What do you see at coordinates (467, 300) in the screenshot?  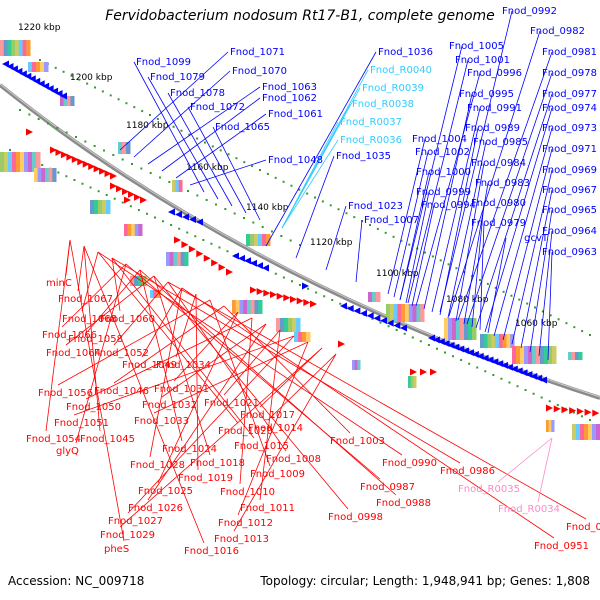 I see `scale-label: 1080 kbp` at bounding box center [467, 300].